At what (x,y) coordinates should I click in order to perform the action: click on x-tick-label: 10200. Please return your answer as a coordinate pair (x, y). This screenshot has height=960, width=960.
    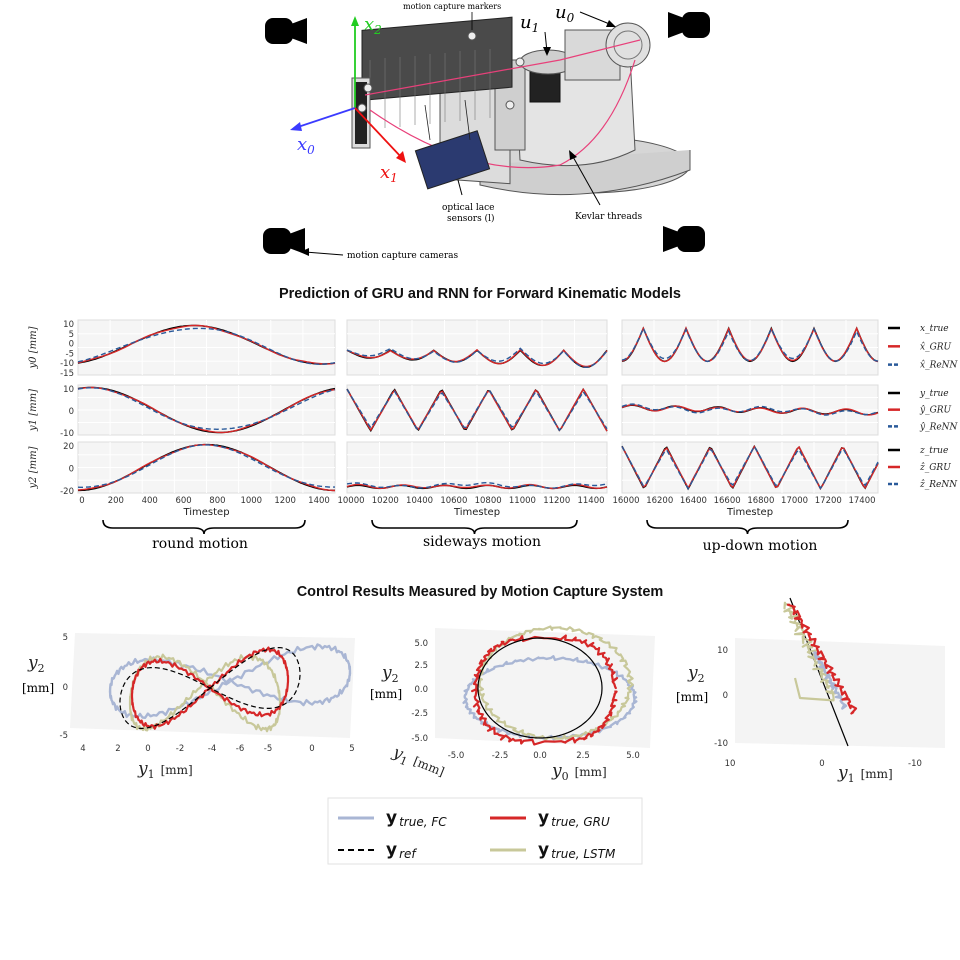
    Looking at the image, I should click on (385, 501).